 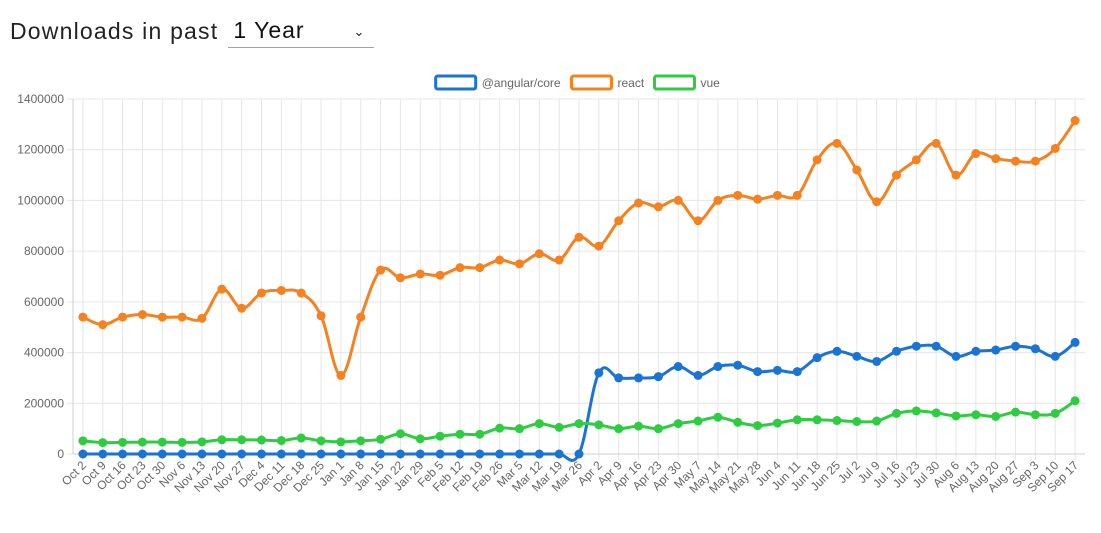 I want to click on chevron-down-icon: ⌄, so click(x=359, y=31).